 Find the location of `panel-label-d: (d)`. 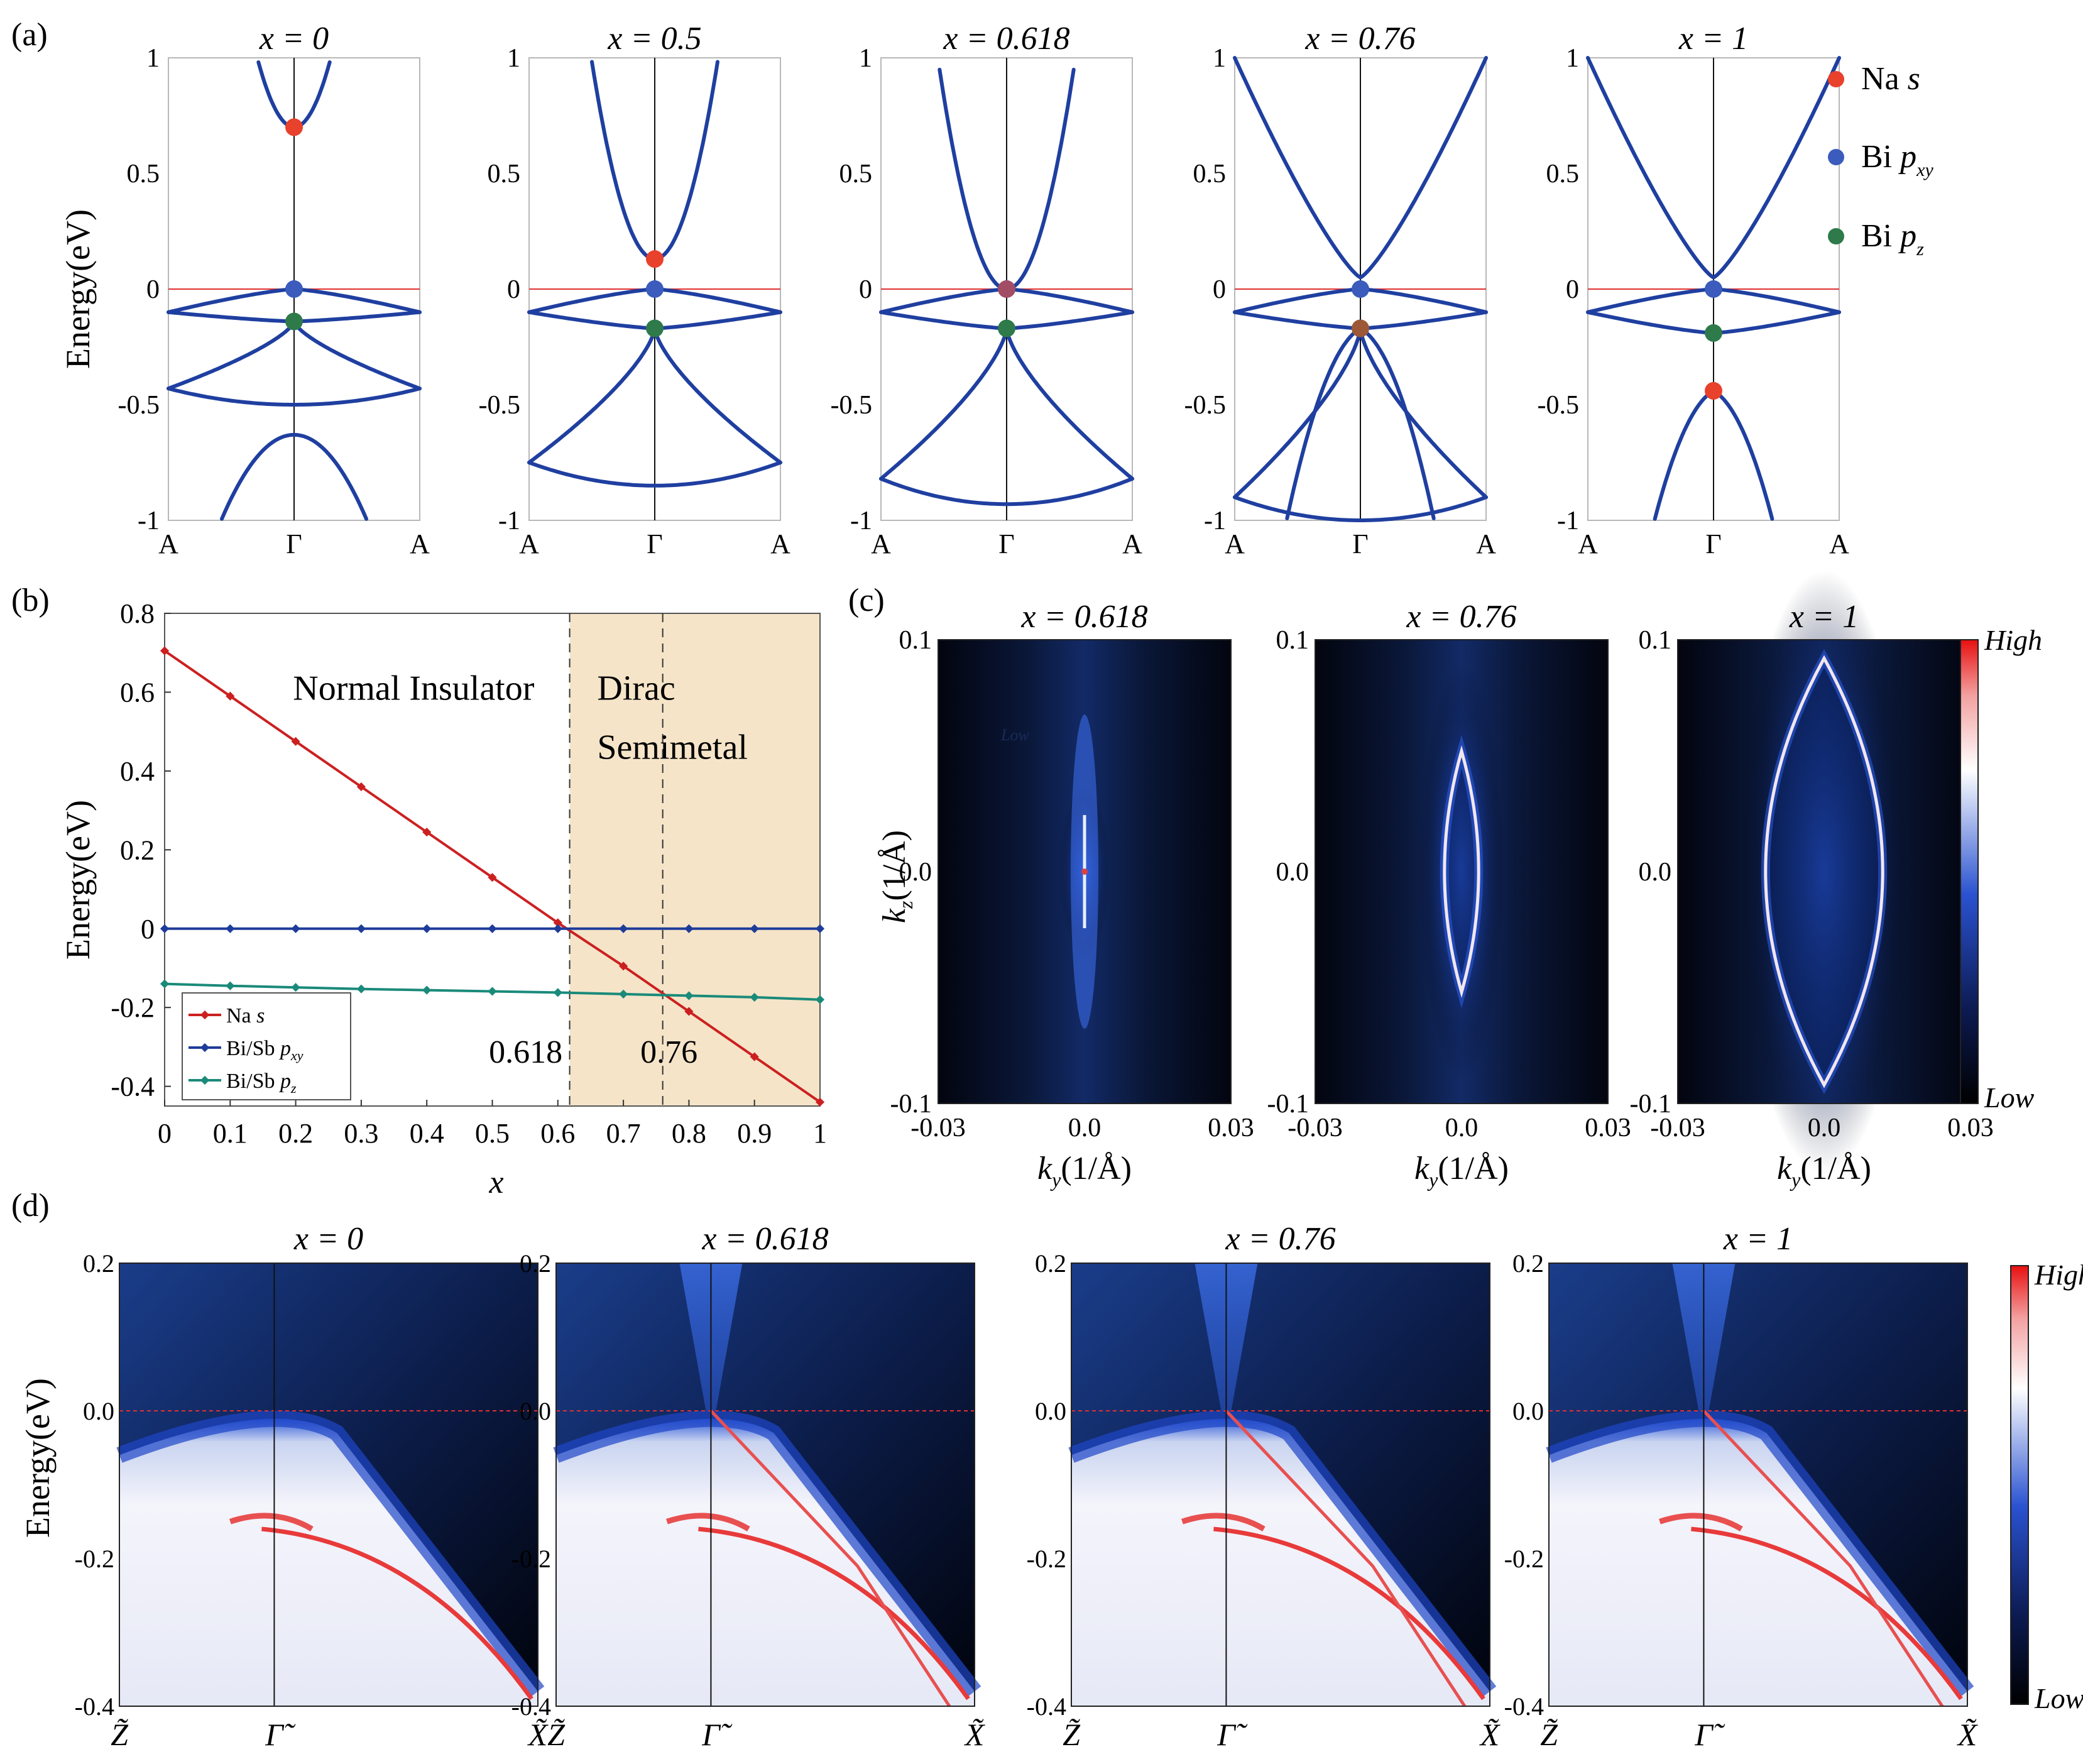

panel-label-d: (d) is located at coordinates (31, 1206).